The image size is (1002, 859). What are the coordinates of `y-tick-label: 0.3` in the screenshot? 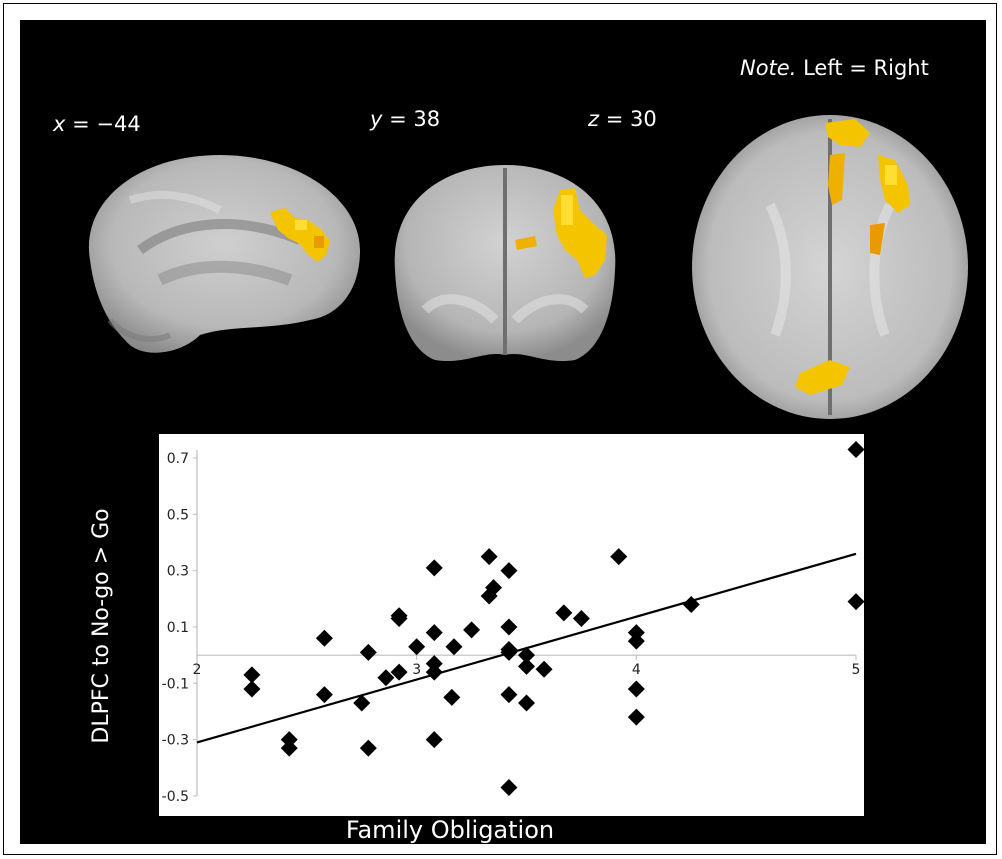 It's located at (178, 572).